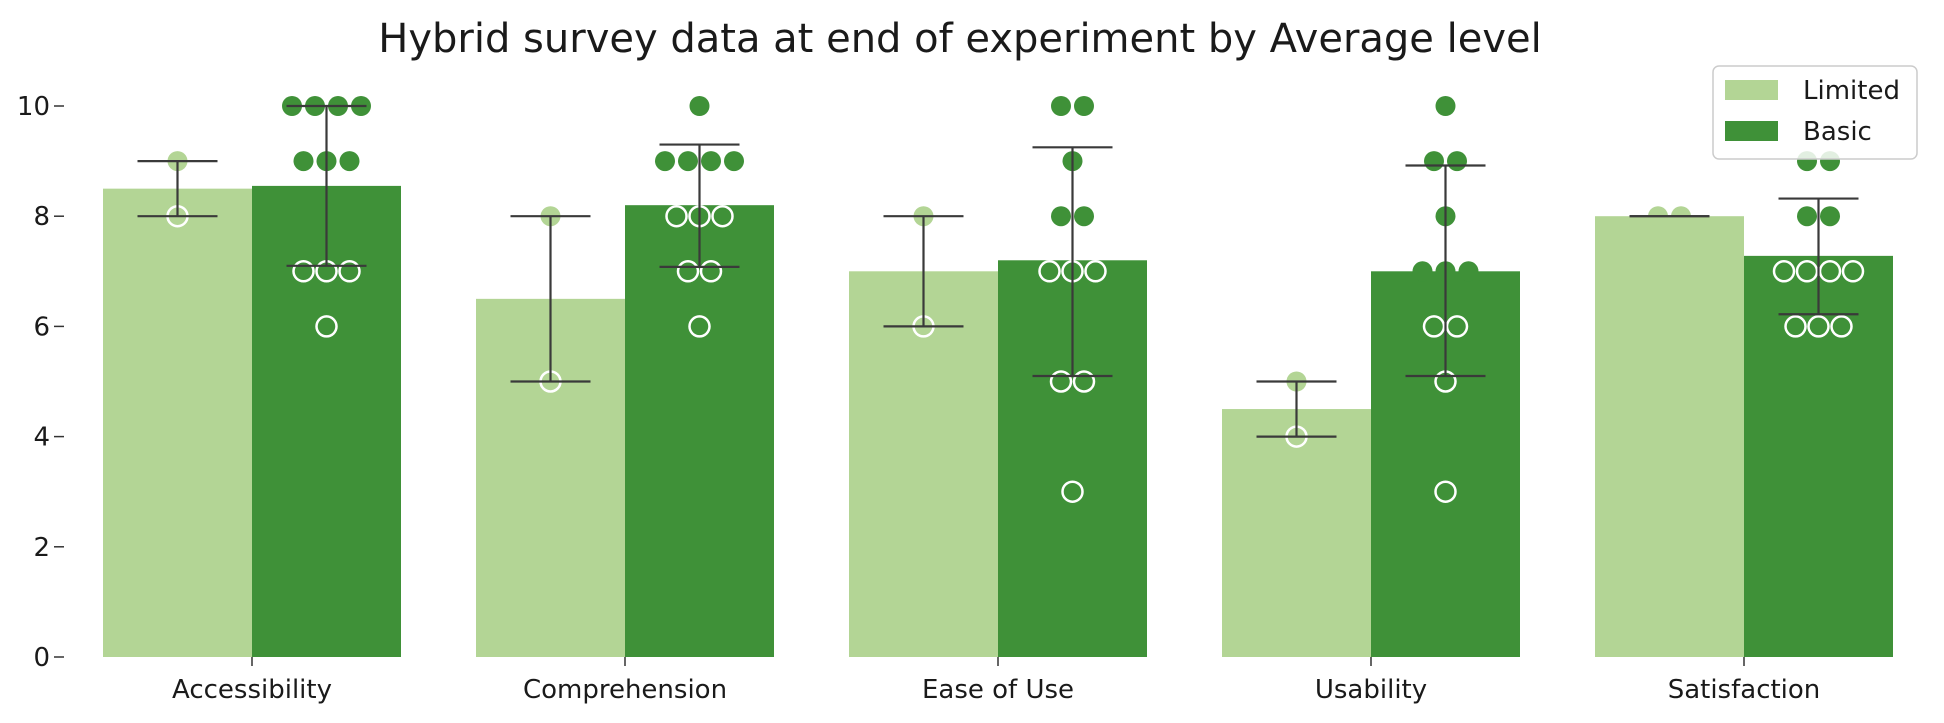 This screenshot has width=1944, height=723. Describe the element at coordinates (1851, 91) in the screenshot. I see `legend-label-limited: Limited` at that location.